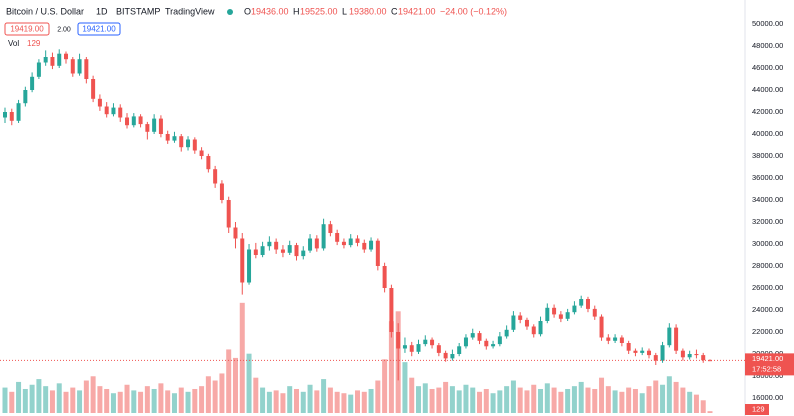 The image size is (794, 416). What do you see at coordinates (344, 11) in the screenshot?
I see `ohlc-key: L` at bounding box center [344, 11].